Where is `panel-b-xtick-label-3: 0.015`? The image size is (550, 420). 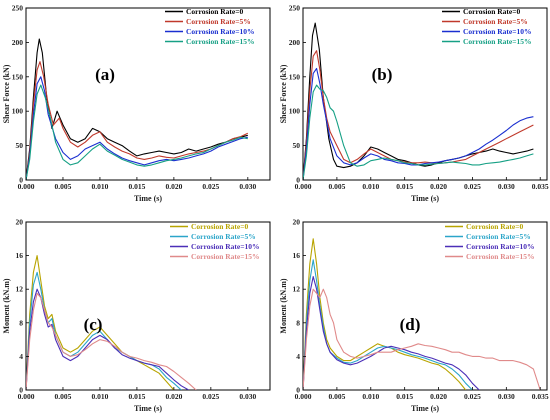 panel-b-xtick-label-3: 0.015 is located at coordinates (404, 186).